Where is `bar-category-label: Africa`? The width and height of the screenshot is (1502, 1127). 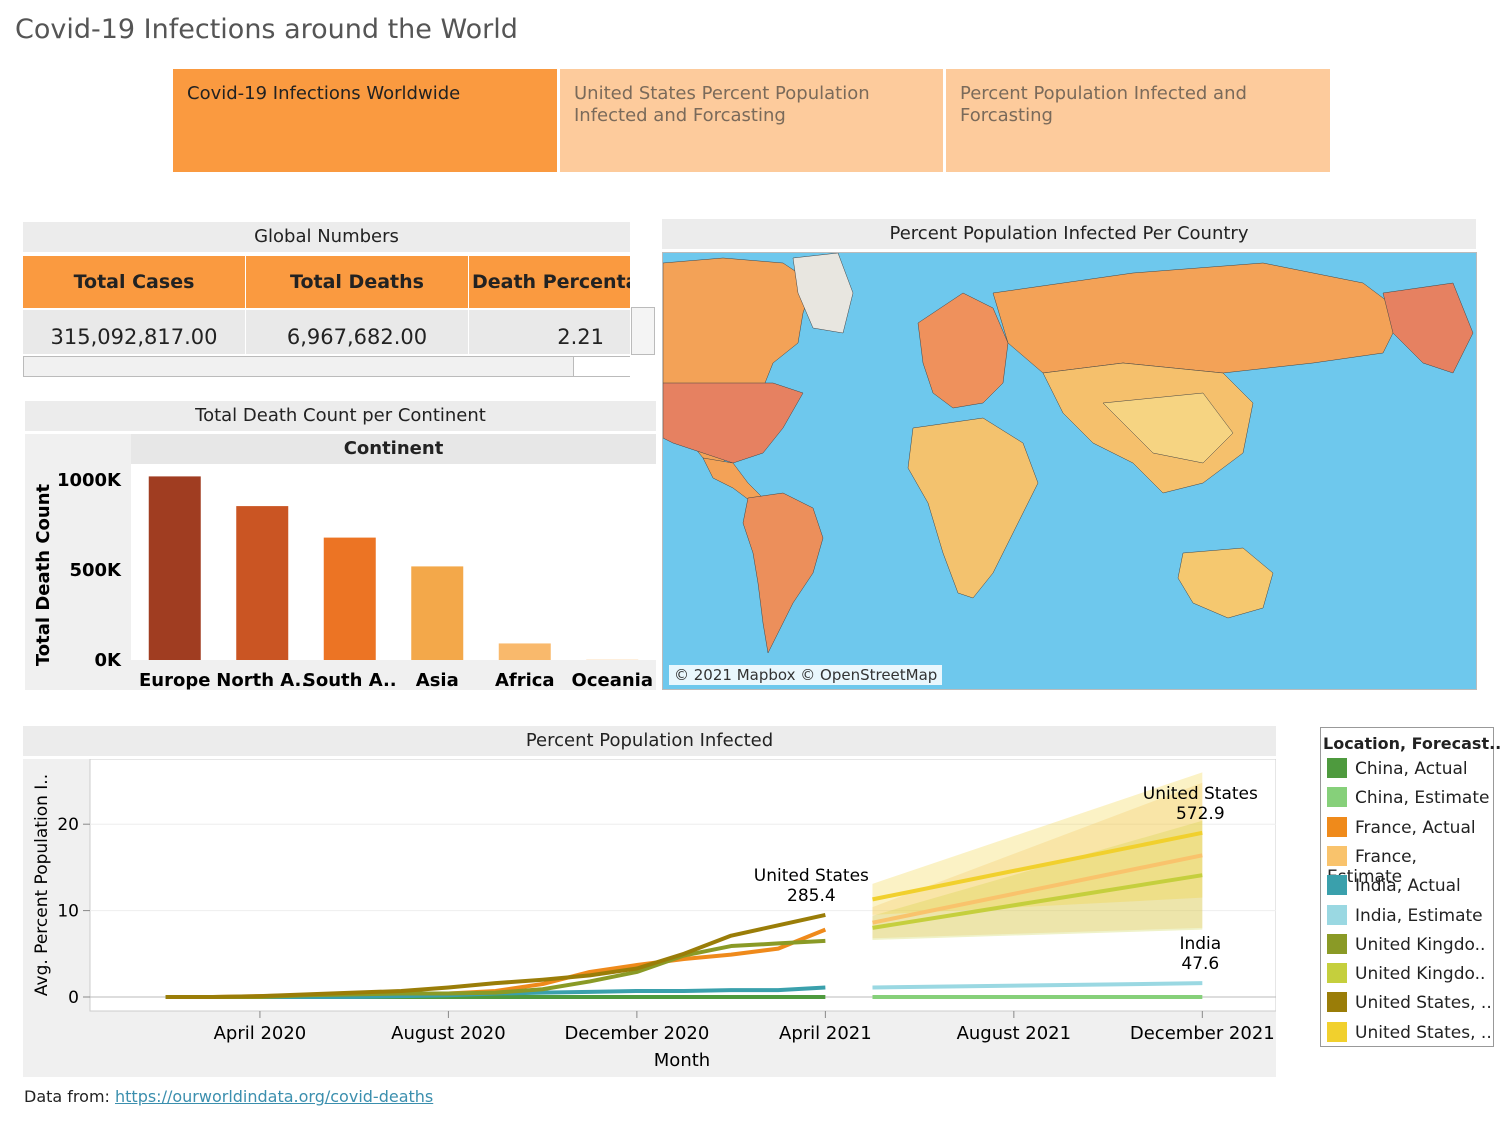 bar-category-label: Africa is located at coordinates (525, 680).